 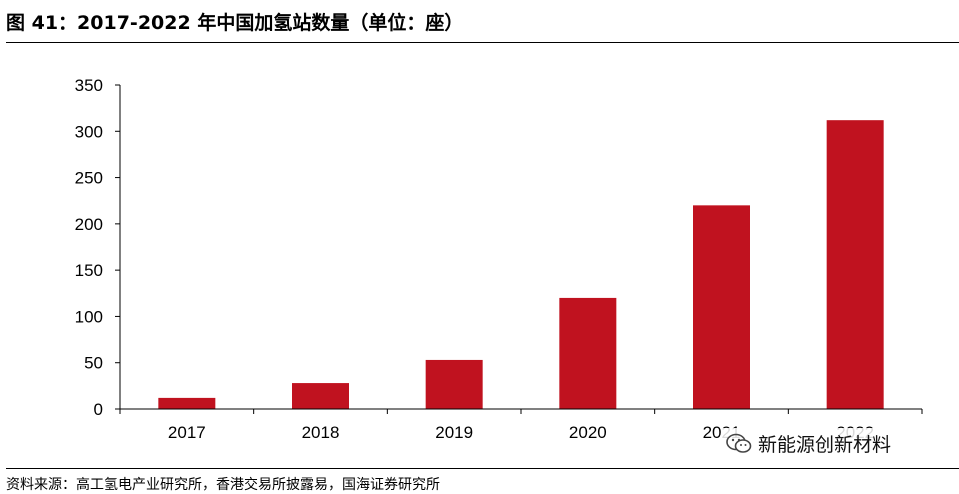 I want to click on y-tick-label: 150, so click(x=89, y=270).